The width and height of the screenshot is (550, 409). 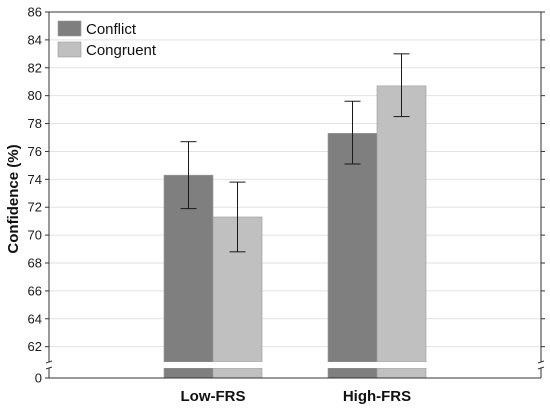 I want to click on y-tick-label: 74, so click(x=35, y=179).